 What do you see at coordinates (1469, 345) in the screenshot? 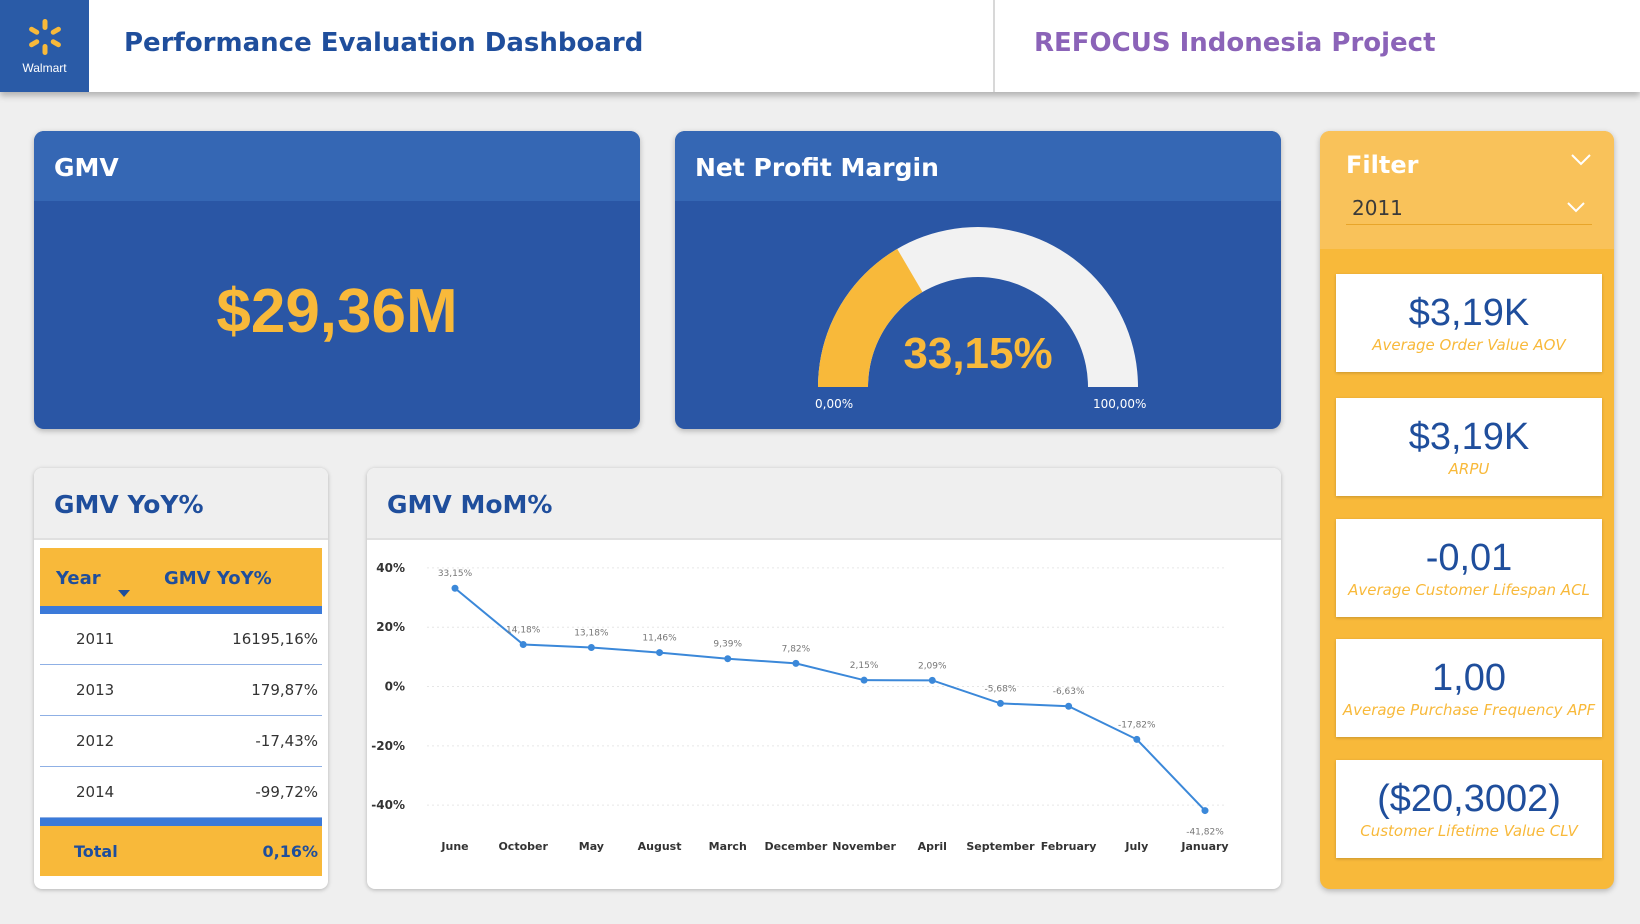
I see `kpi-label: Average Order Value AOV` at bounding box center [1469, 345].